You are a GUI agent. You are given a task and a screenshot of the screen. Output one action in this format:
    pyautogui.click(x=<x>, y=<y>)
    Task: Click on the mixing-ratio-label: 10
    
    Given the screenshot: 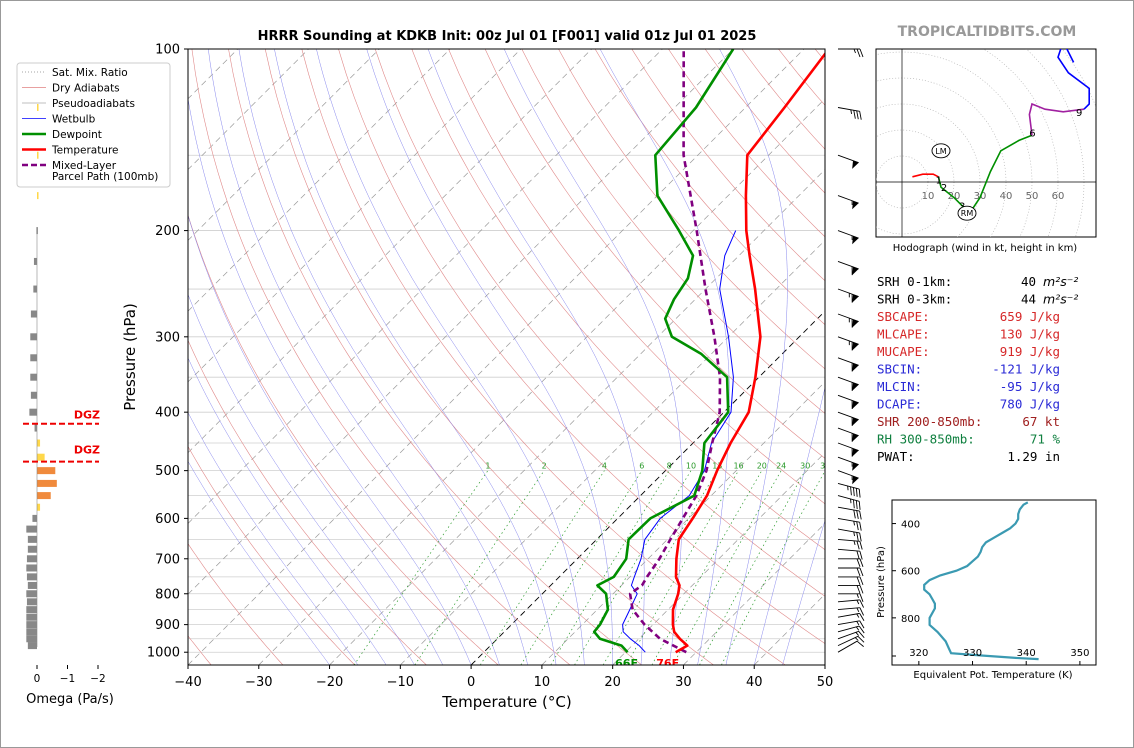 What is the action you would take?
    pyautogui.click(x=691, y=466)
    